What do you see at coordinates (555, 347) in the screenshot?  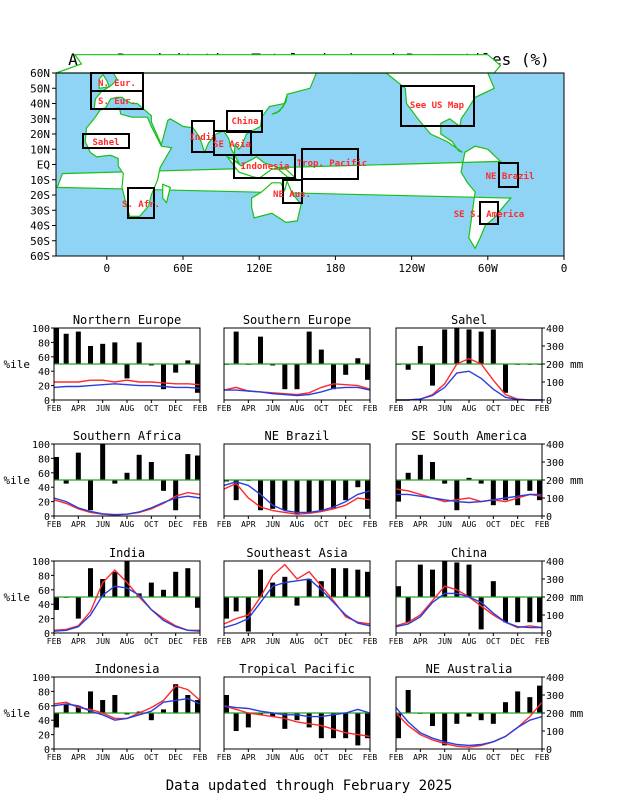 I see `mm-tick-label: 300` at bounding box center [555, 347].